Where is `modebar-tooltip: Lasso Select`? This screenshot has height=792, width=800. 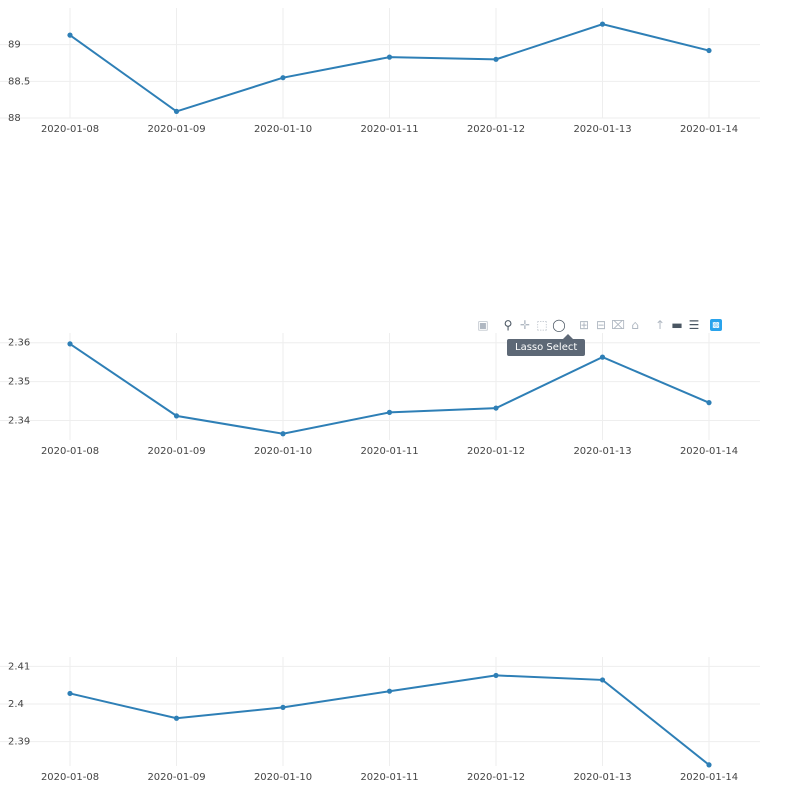 modebar-tooltip: Lasso Select is located at coordinates (546, 345).